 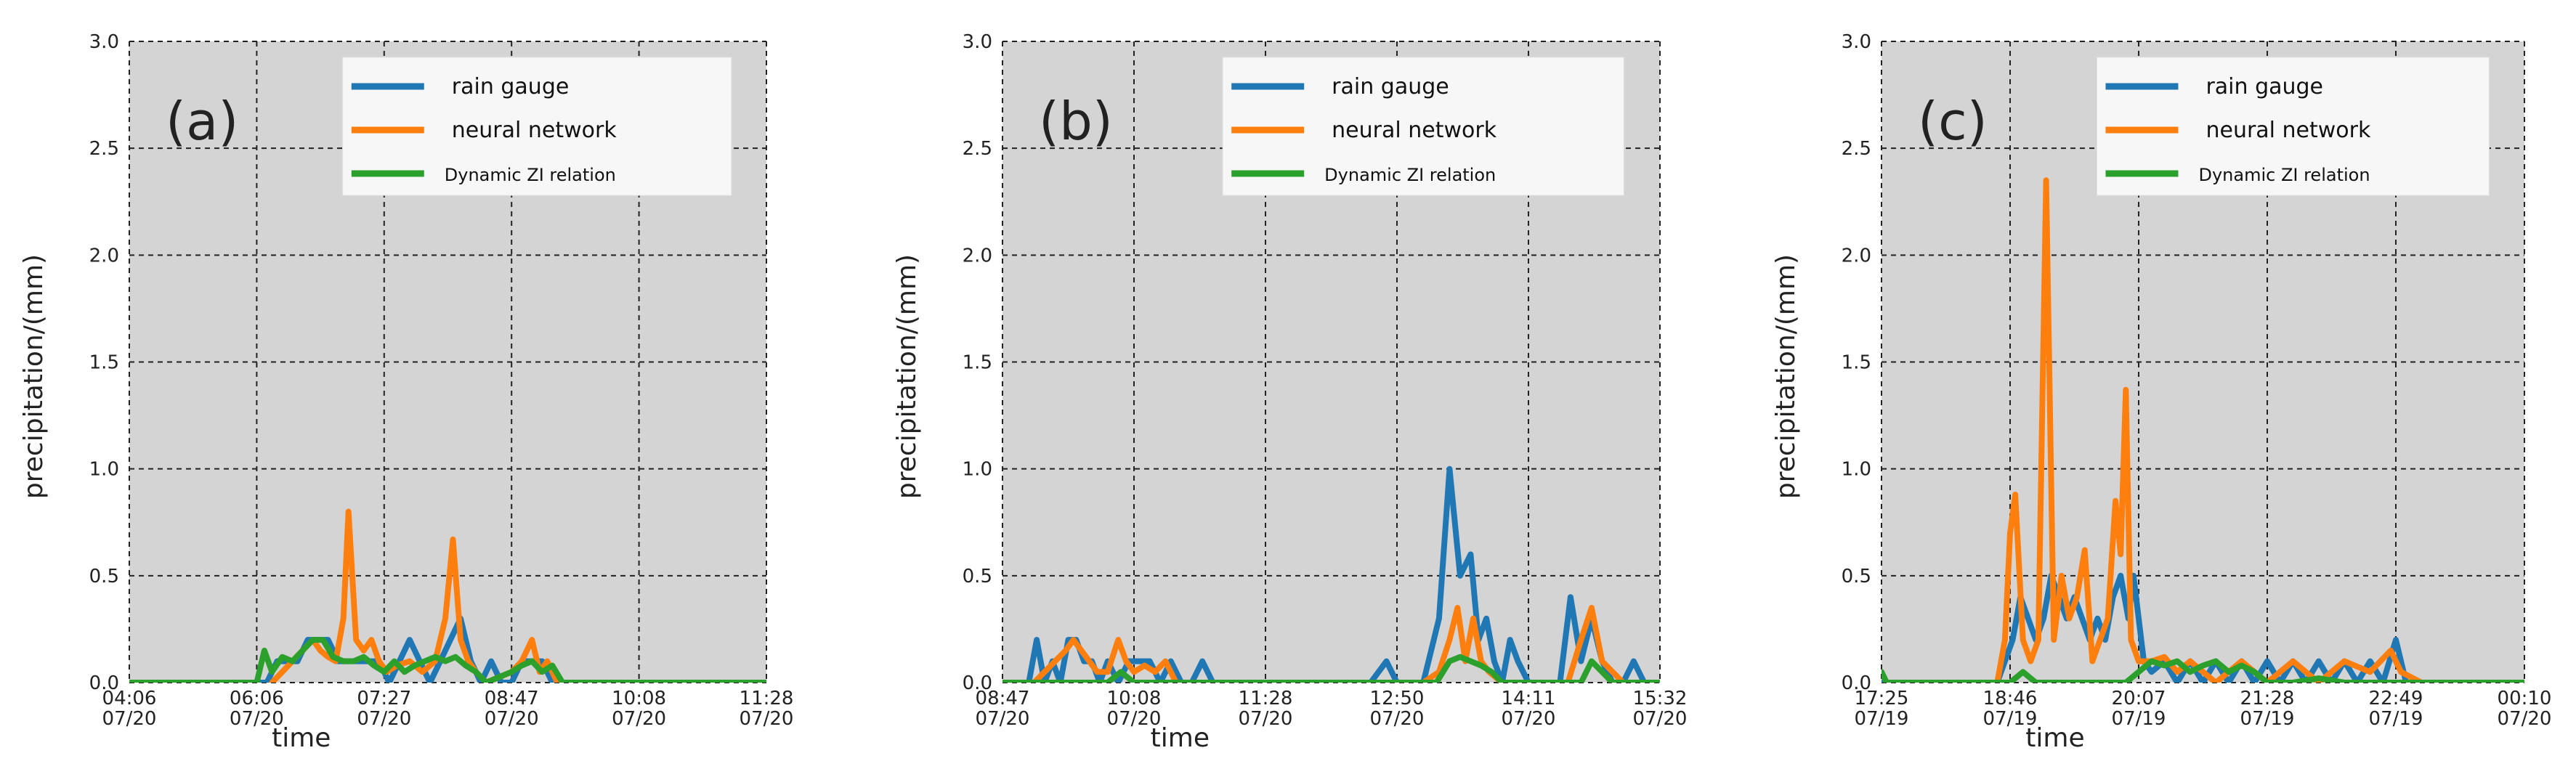 I want to click on legend, so click(x=1423, y=127).